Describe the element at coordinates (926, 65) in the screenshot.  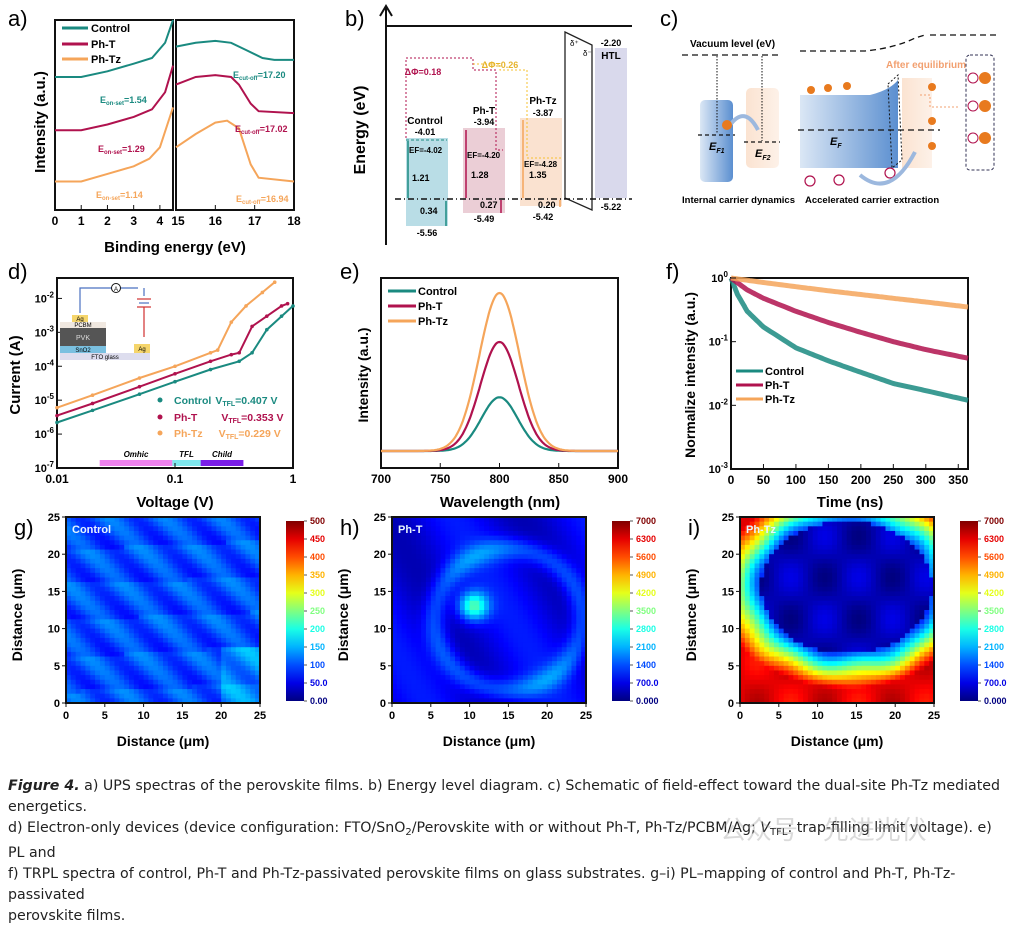
I see `after-equilibrium-label: After equilibrium` at that location.